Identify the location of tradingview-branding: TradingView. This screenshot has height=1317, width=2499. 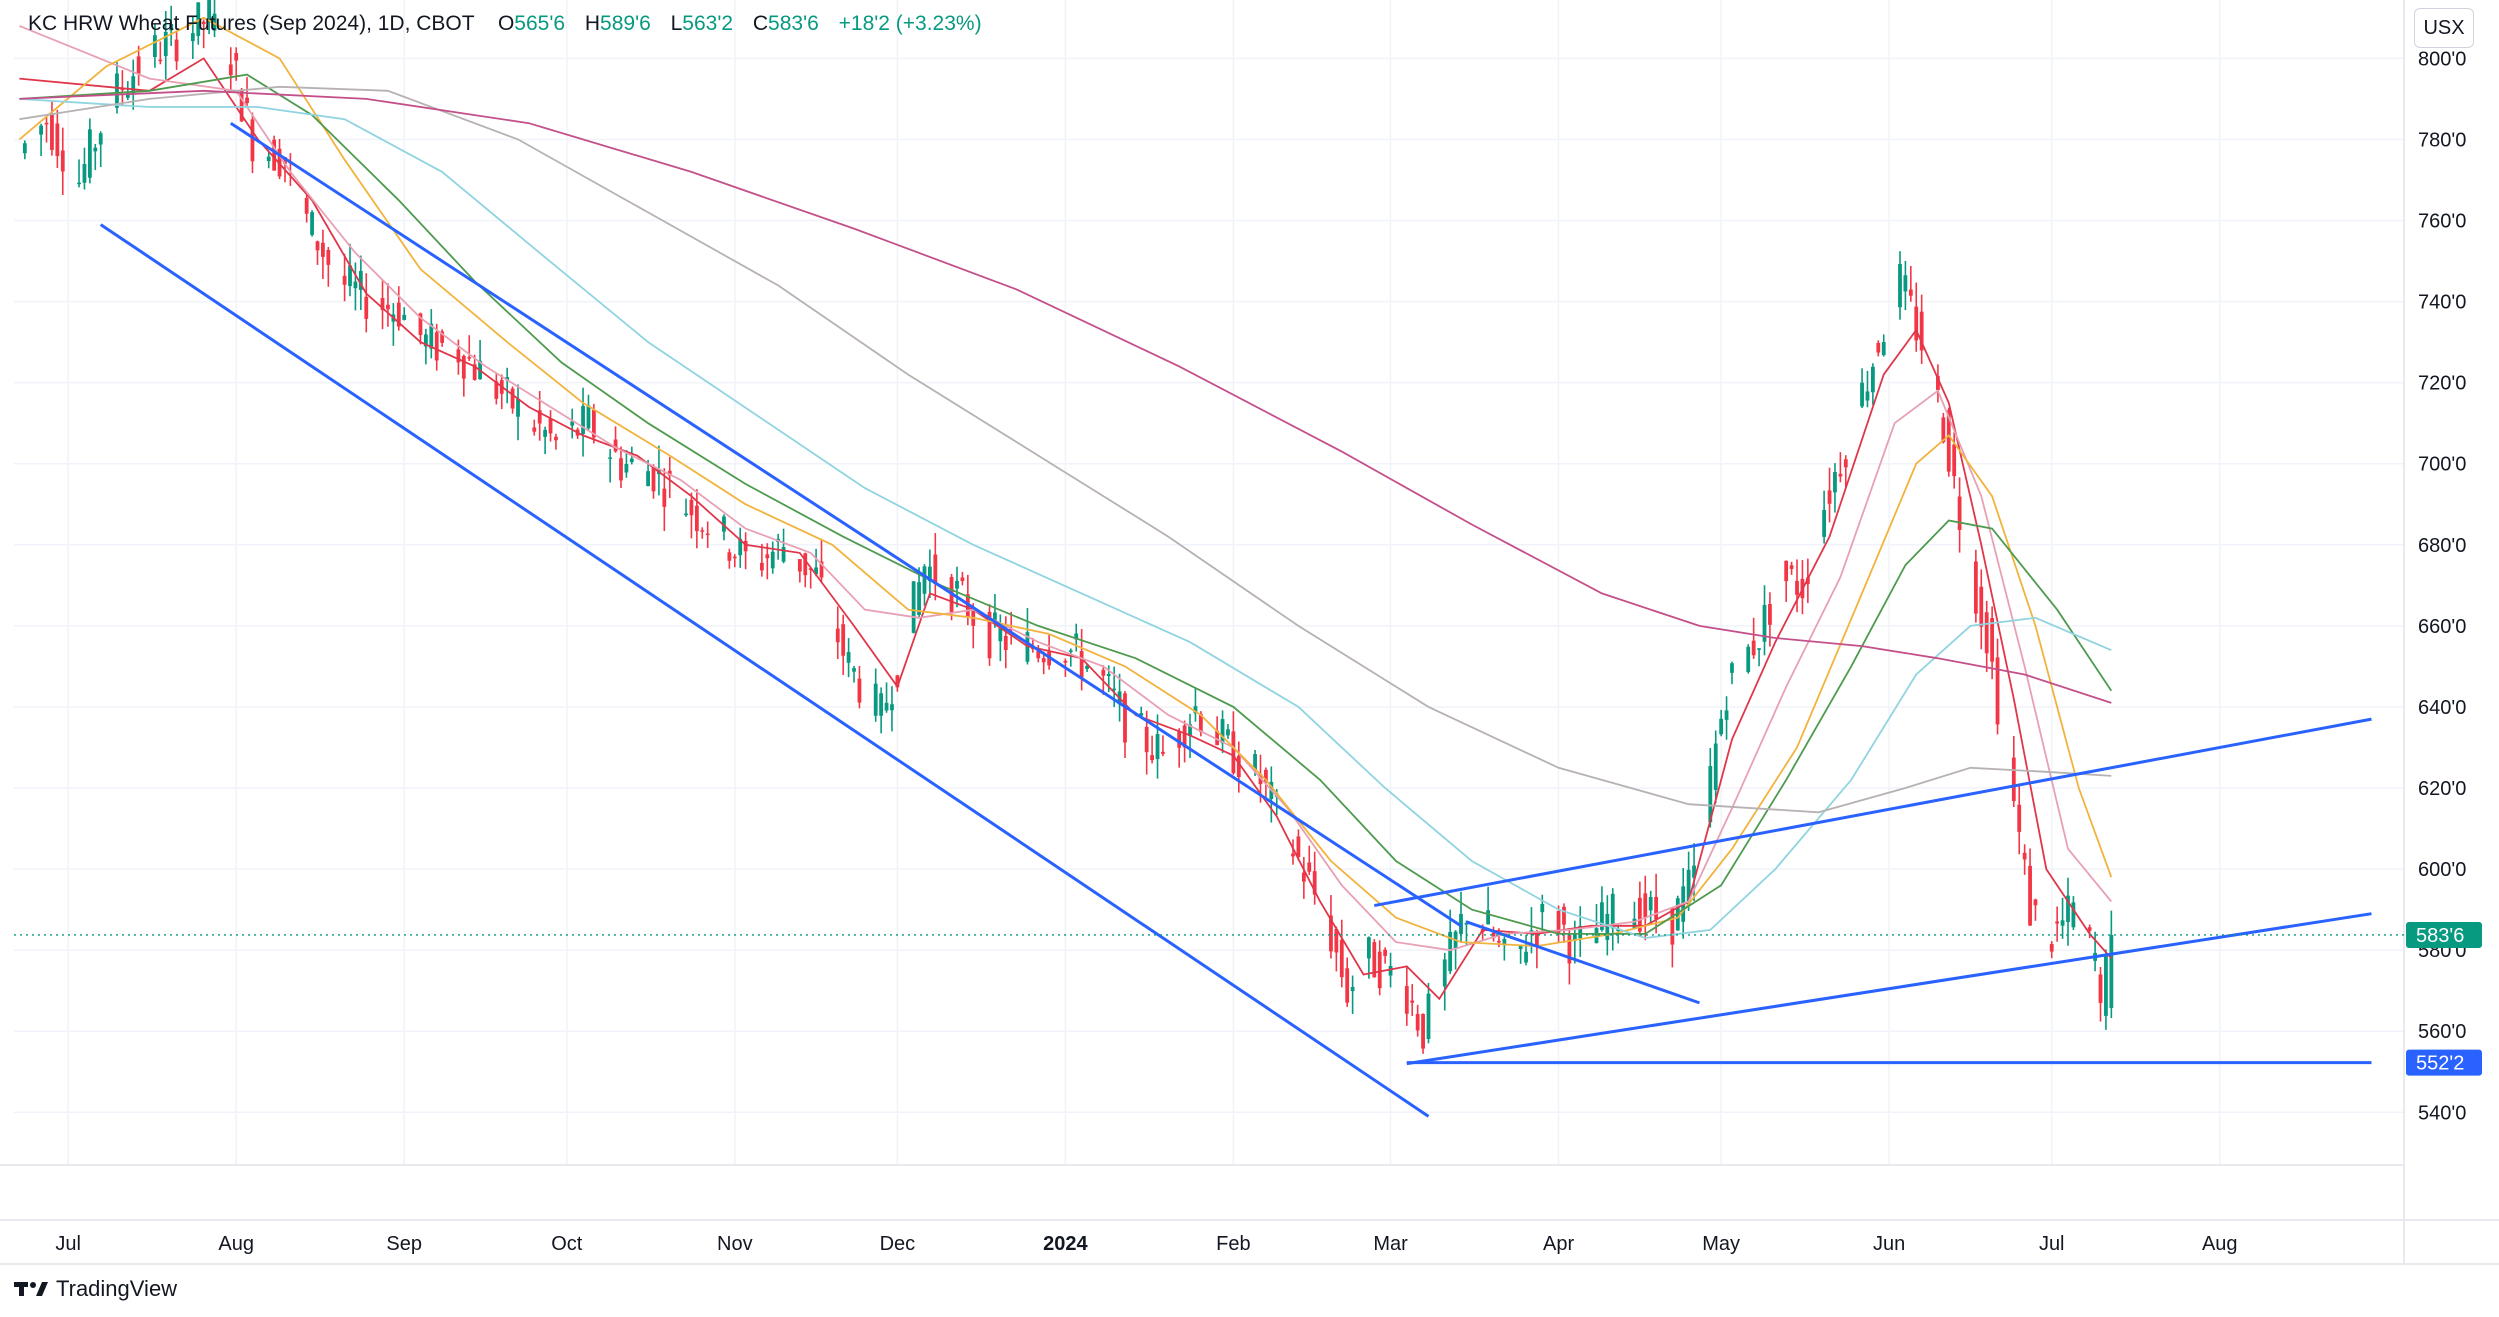
(95, 1289).